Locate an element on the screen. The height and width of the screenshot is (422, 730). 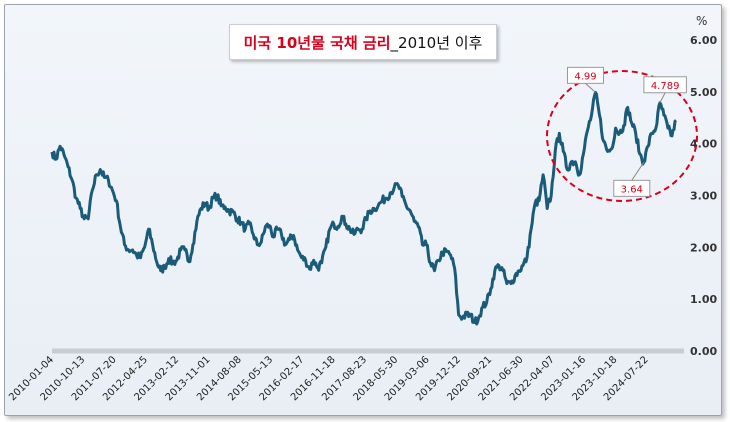
annotation-label: 4.99 is located at coordinates (585, 76).